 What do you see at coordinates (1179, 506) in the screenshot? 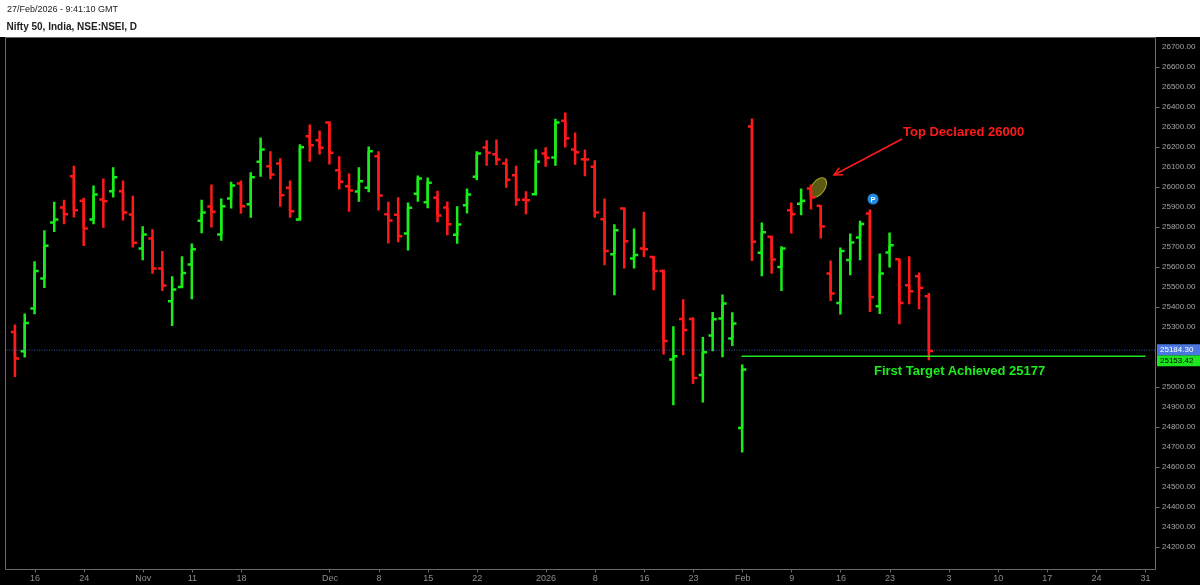
I see `y-tick-label: 24400.00` at bounding box center [1179, 506].